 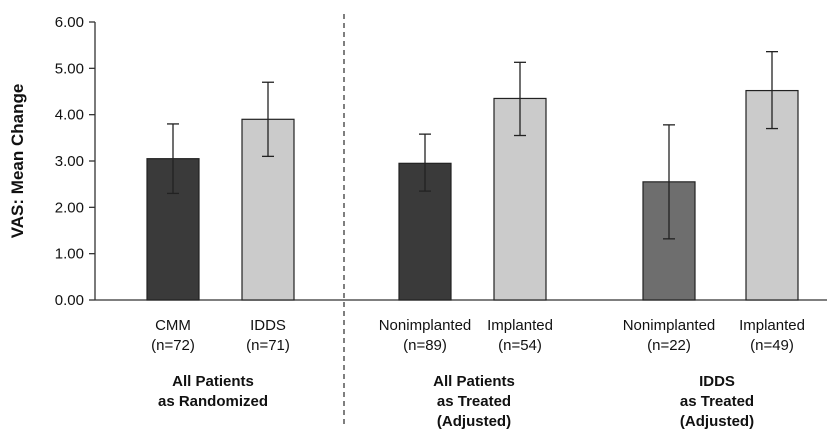 What do you see at coordinates (17, 161) in the screenshot?
I see `y-axis-title: VAS: Mean Change` at bounding box center [17, 161].